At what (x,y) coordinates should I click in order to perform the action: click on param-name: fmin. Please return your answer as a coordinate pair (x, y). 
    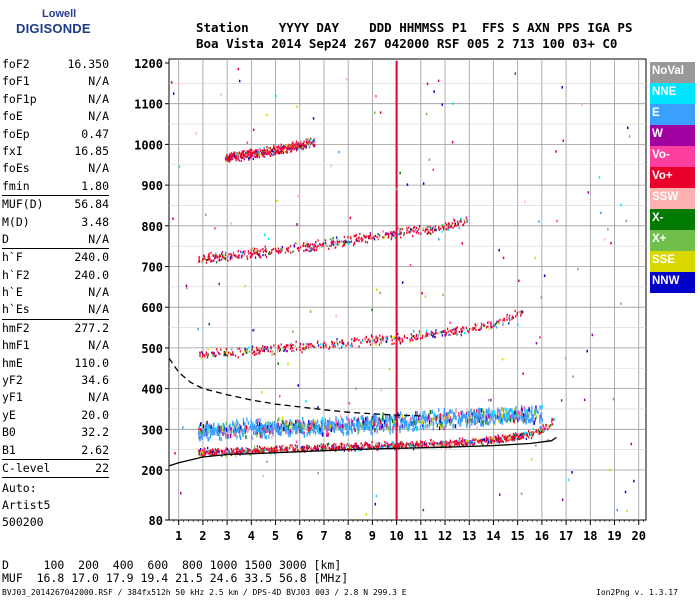
    Looking at the image, I should click on (16, 185).